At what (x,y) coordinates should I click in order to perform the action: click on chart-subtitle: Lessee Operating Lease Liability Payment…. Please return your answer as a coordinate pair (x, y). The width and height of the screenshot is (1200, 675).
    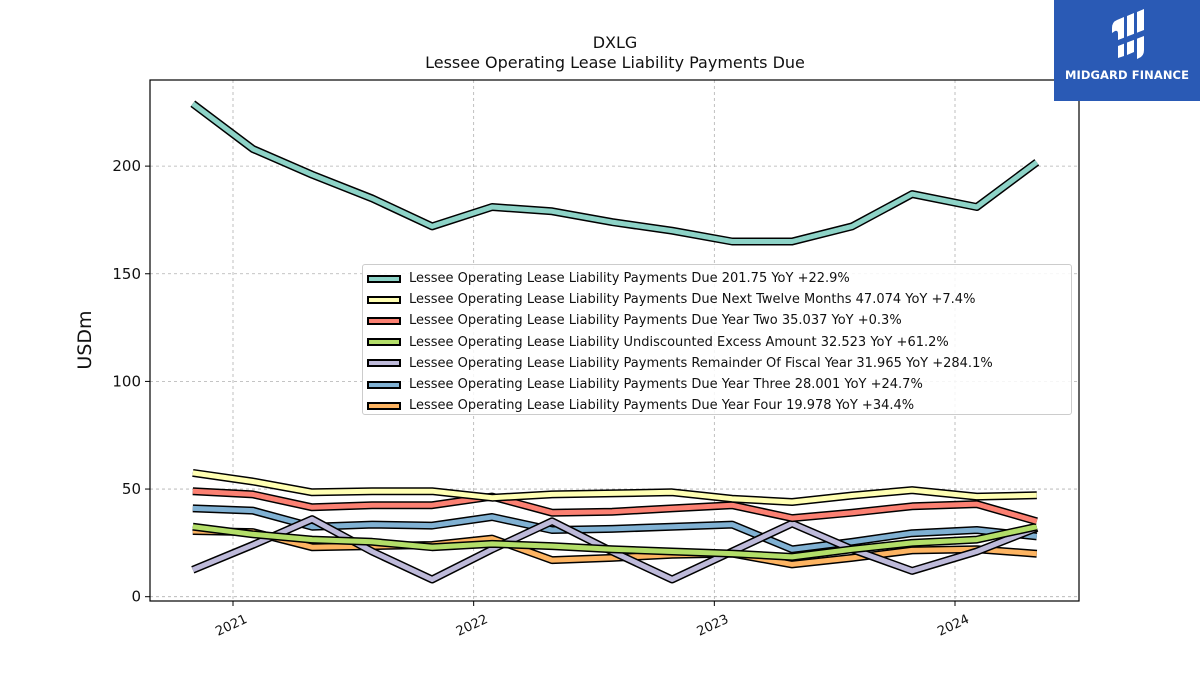
    Looking at the image, I should click on (615, 62).